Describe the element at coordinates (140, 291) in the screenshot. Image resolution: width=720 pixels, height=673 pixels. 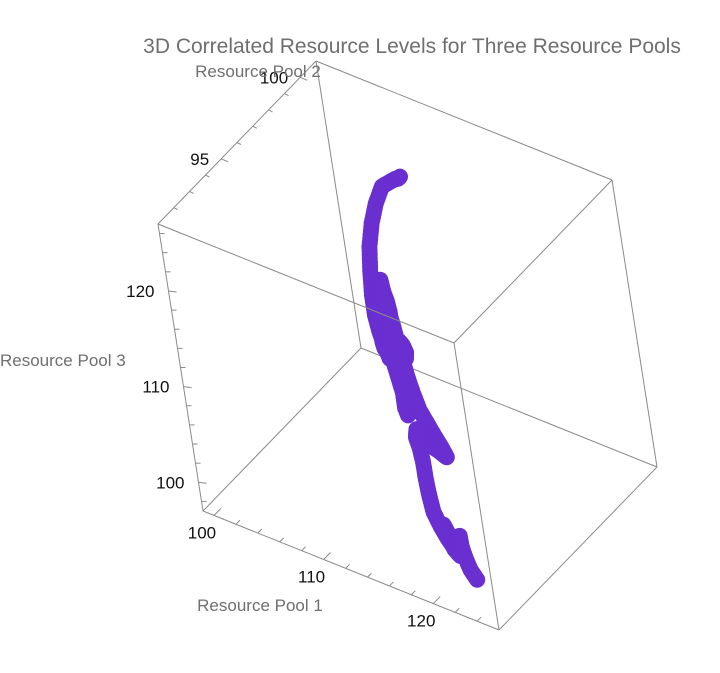
I see `z-tick-label: 120` at that location.